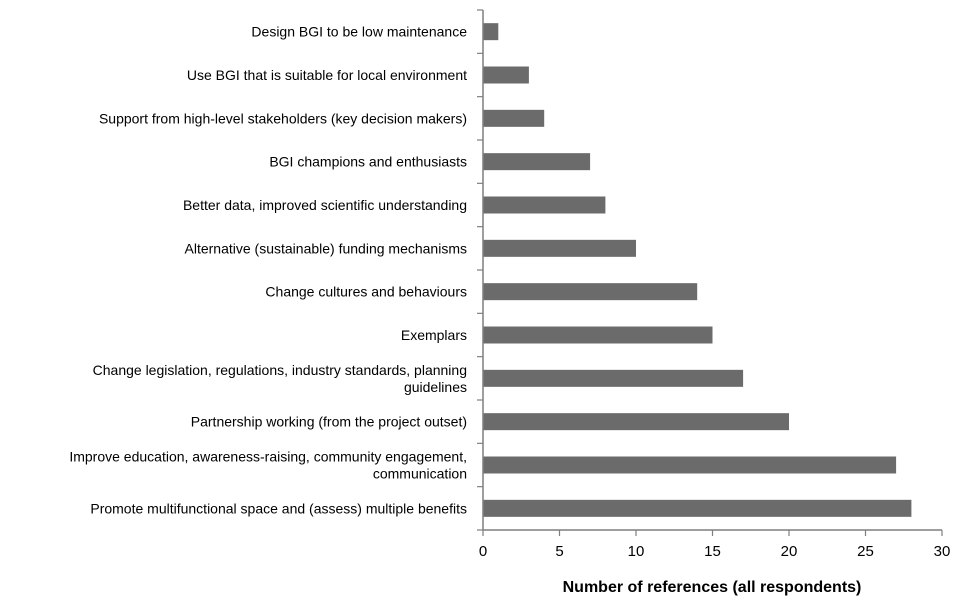  Describe the element at coordinates (559, 551) in the screenshot. I see `x-tick-label: 5` at that location.